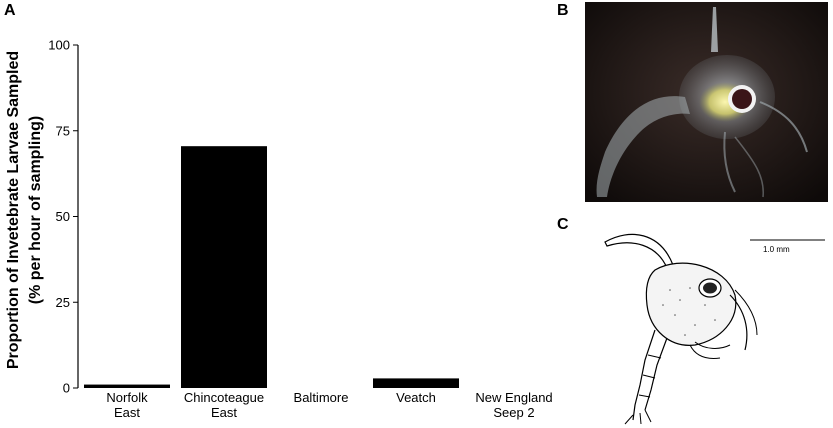  I want to click on y-tick-label: 100, so click(59, 45).